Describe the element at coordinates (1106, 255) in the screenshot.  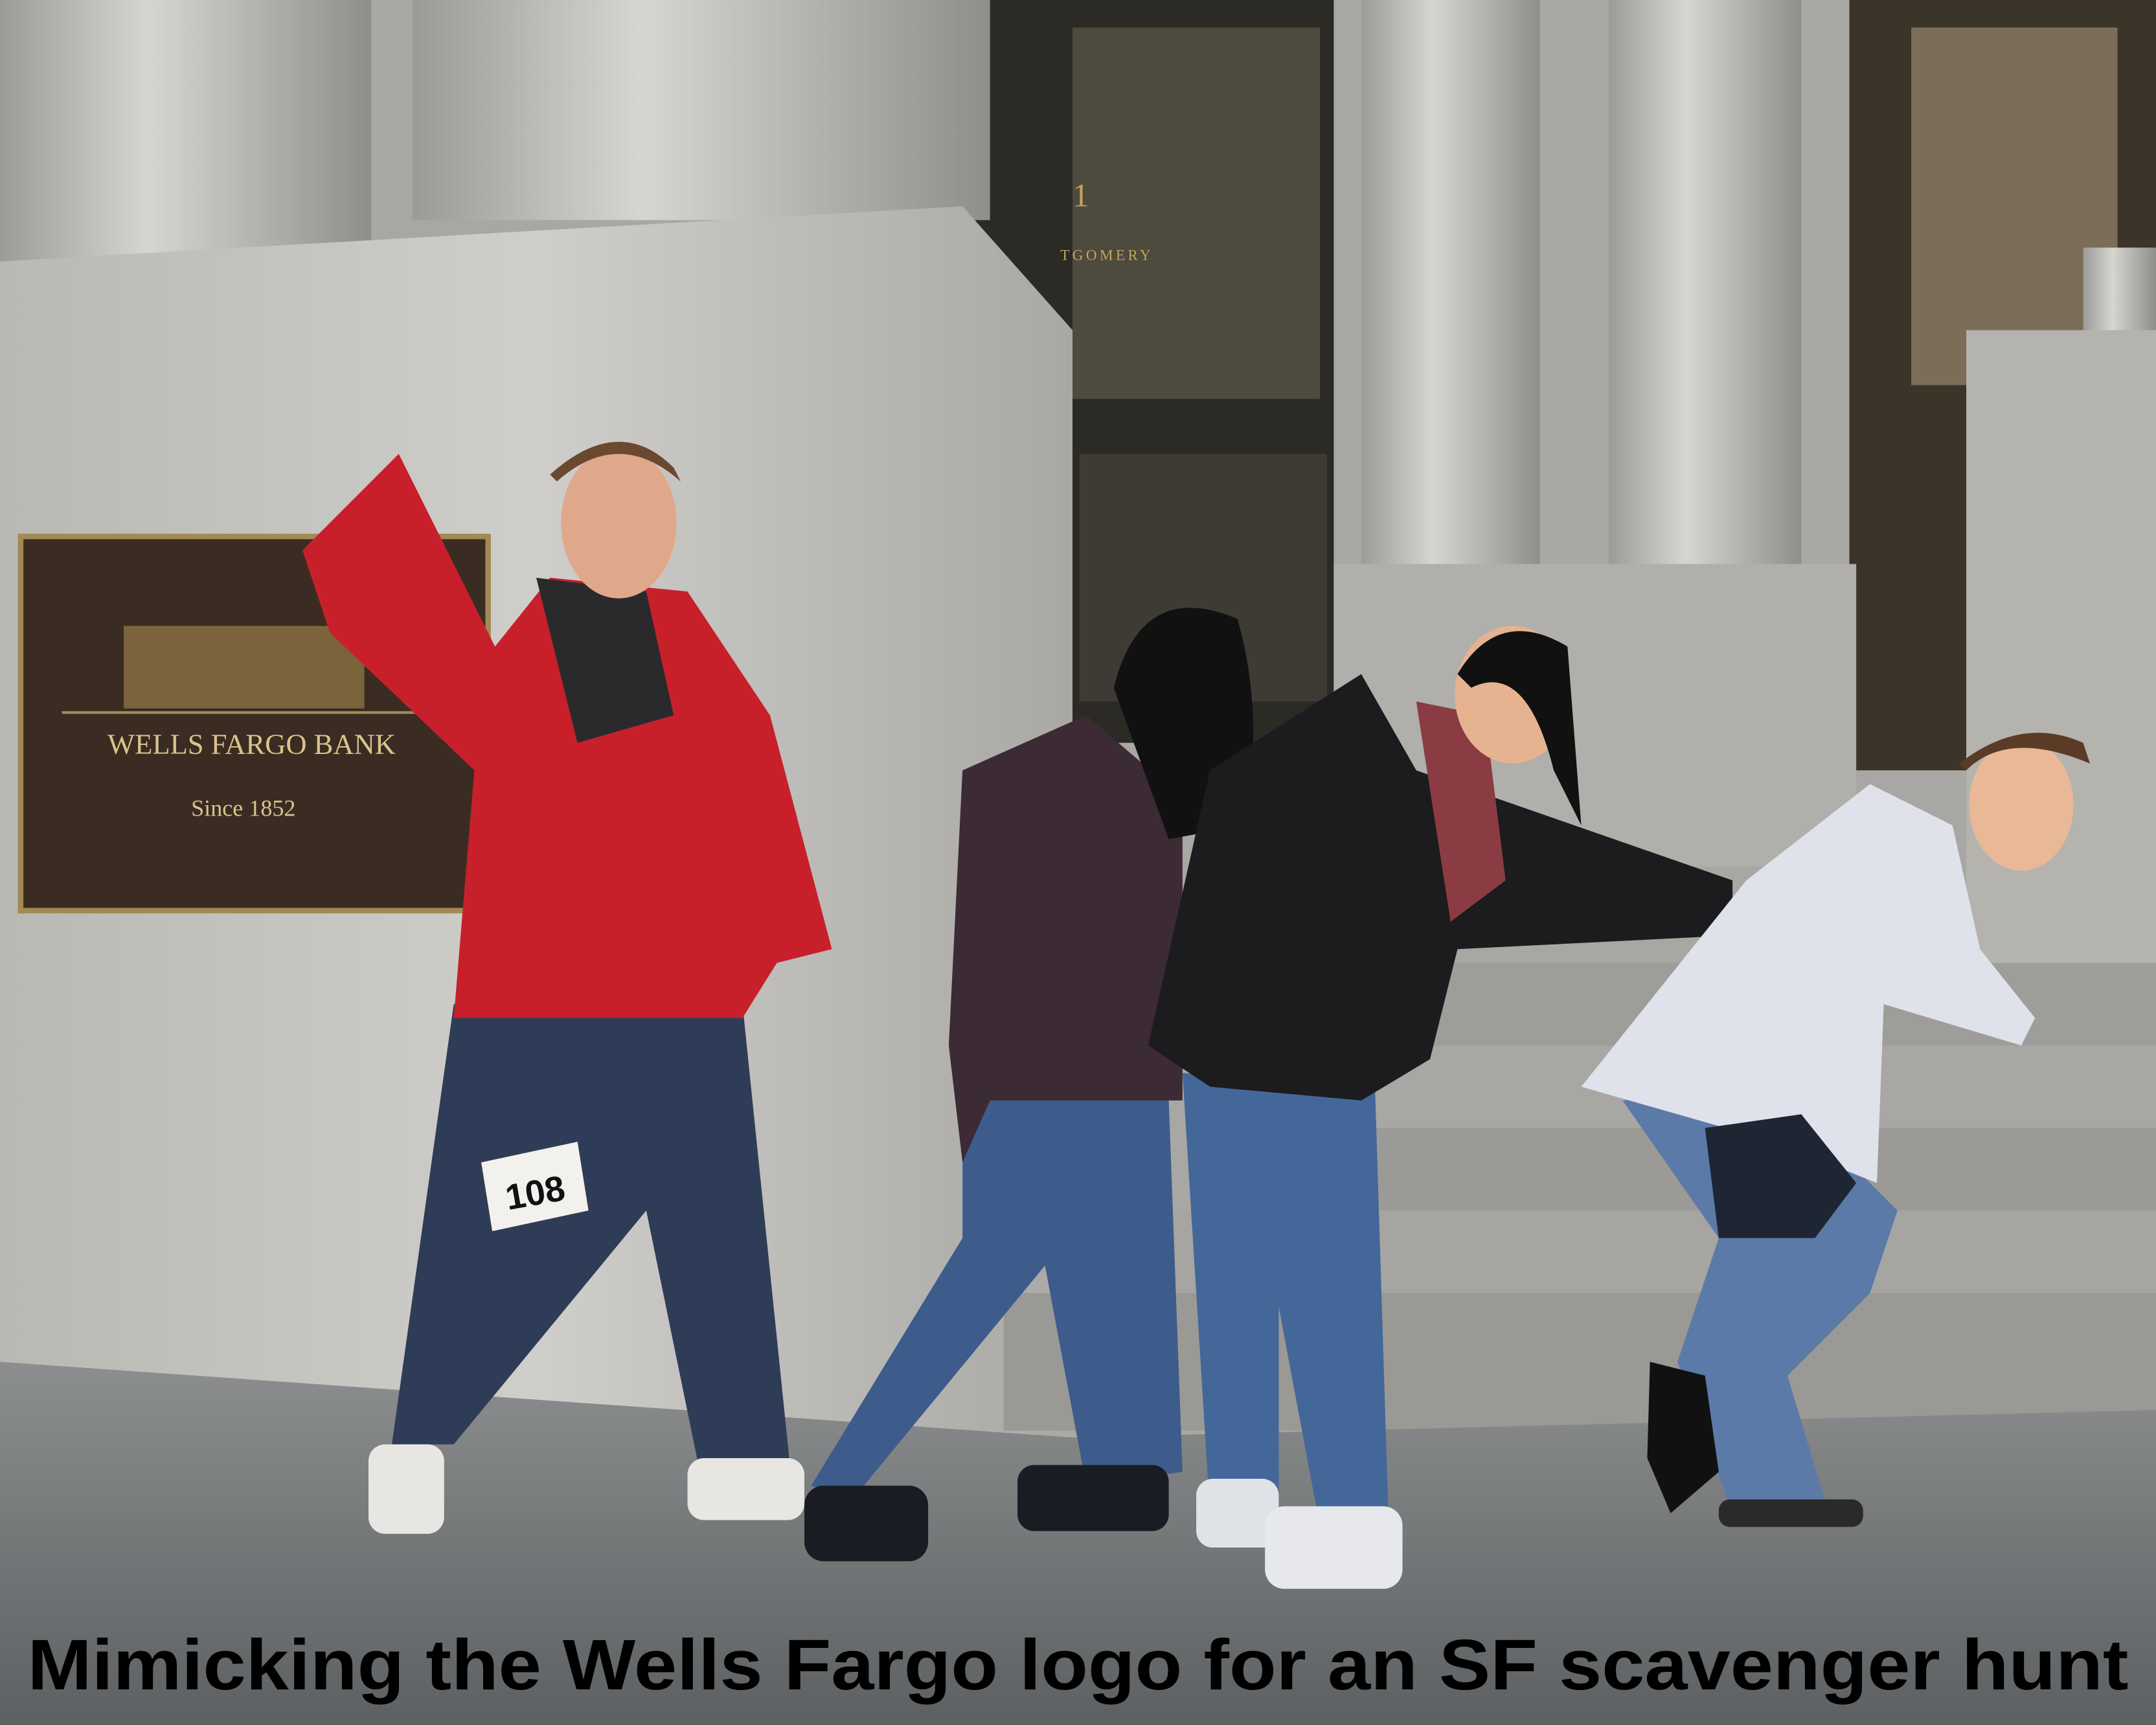
I see `building-sign: TGOMERY` at that location.